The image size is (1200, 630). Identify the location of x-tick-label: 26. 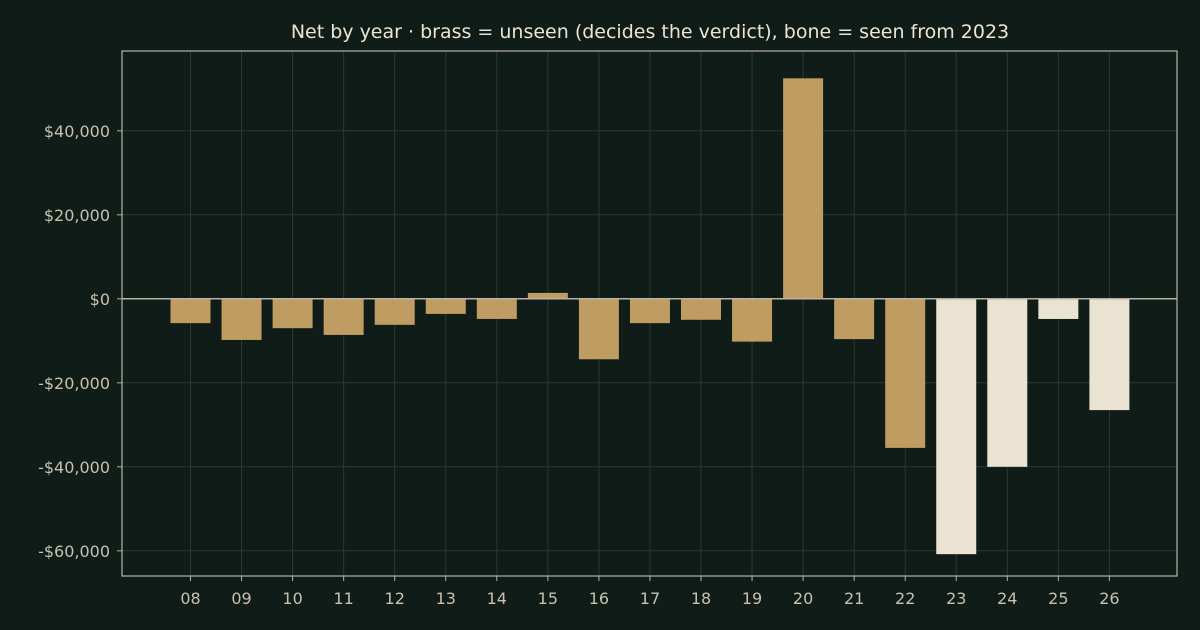
(1109, 598).